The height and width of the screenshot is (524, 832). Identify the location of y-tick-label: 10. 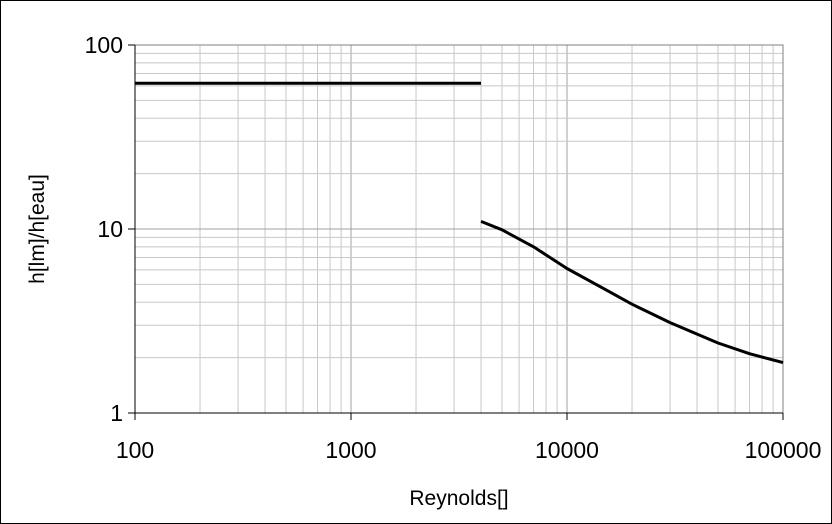
(110, 229).